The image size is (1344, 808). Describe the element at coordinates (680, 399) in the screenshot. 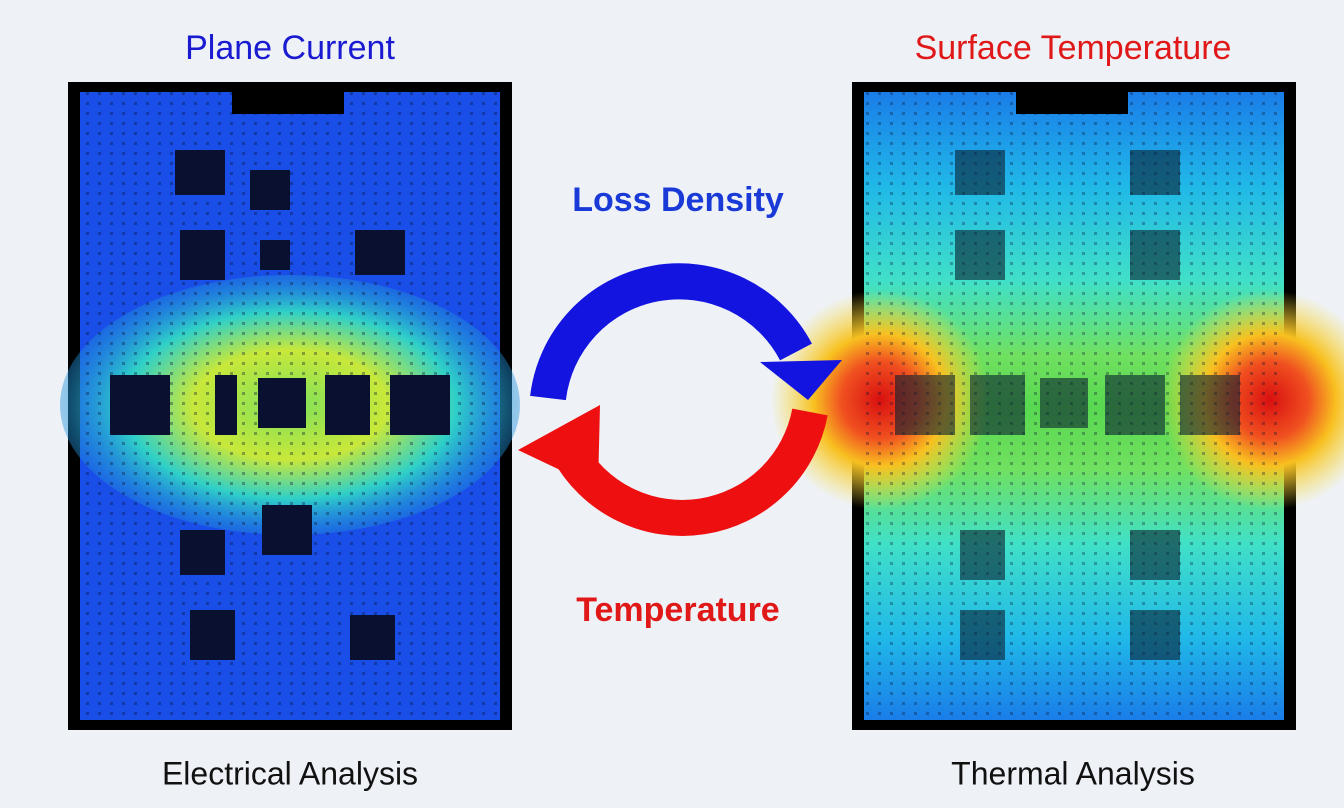

I see `cycle-arrows` at that location.